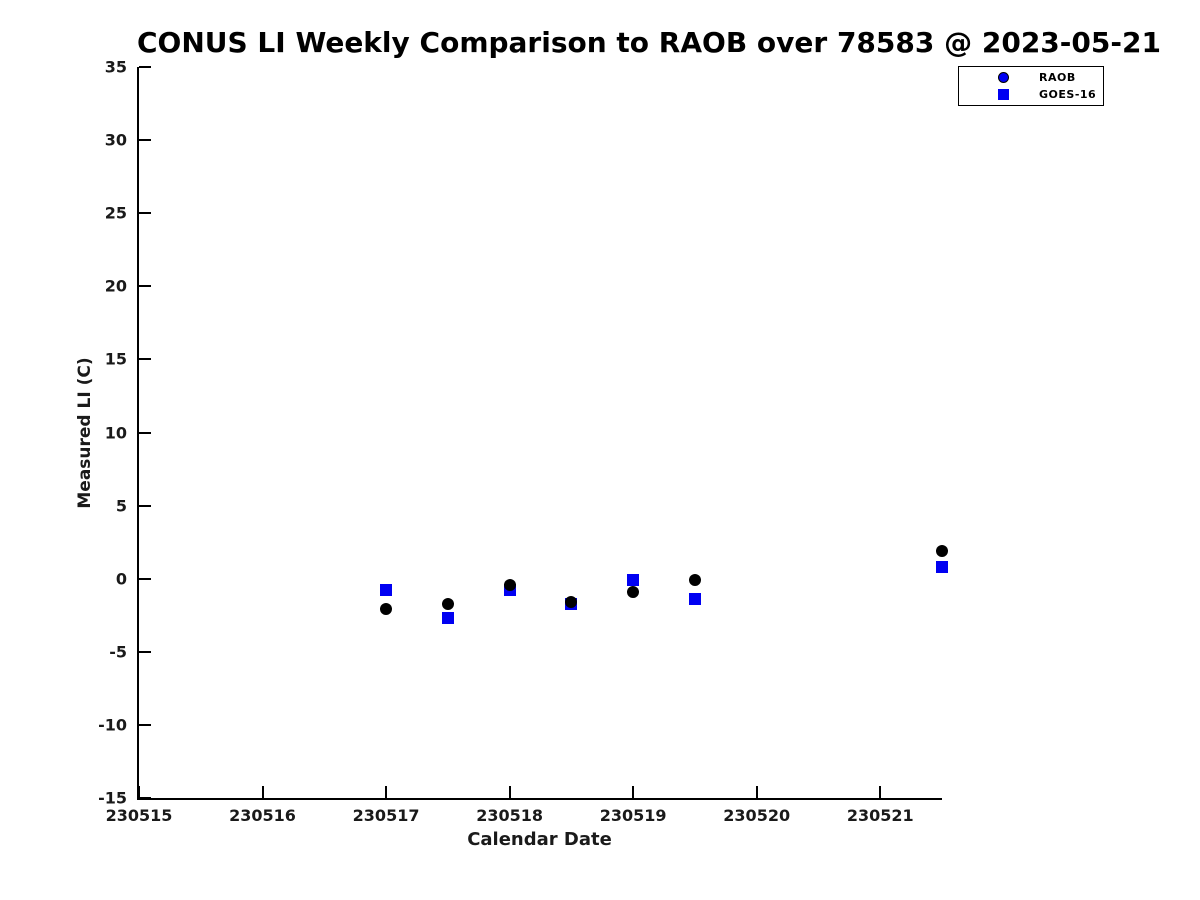  What do you see at coordinates (1057, 77) in the screenshot?
I see `legend-label-raob: RAOB` at bounding box center [1057, 77].